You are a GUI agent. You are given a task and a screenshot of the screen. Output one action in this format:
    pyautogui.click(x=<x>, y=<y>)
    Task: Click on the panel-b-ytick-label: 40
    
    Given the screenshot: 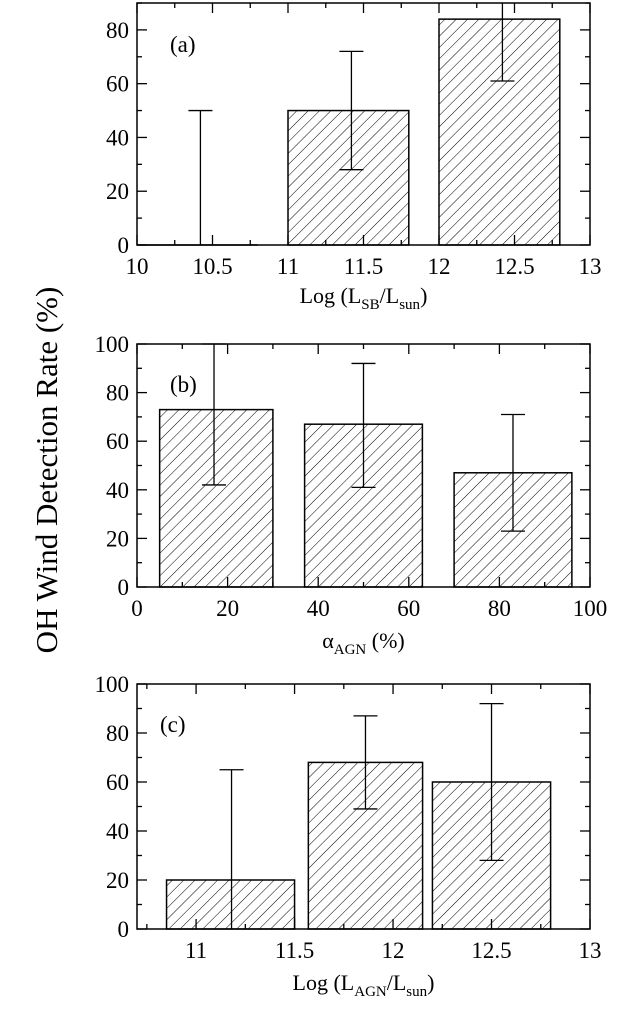 What is the action you would take?
    pyautogui.click(x=117, y=490)
    